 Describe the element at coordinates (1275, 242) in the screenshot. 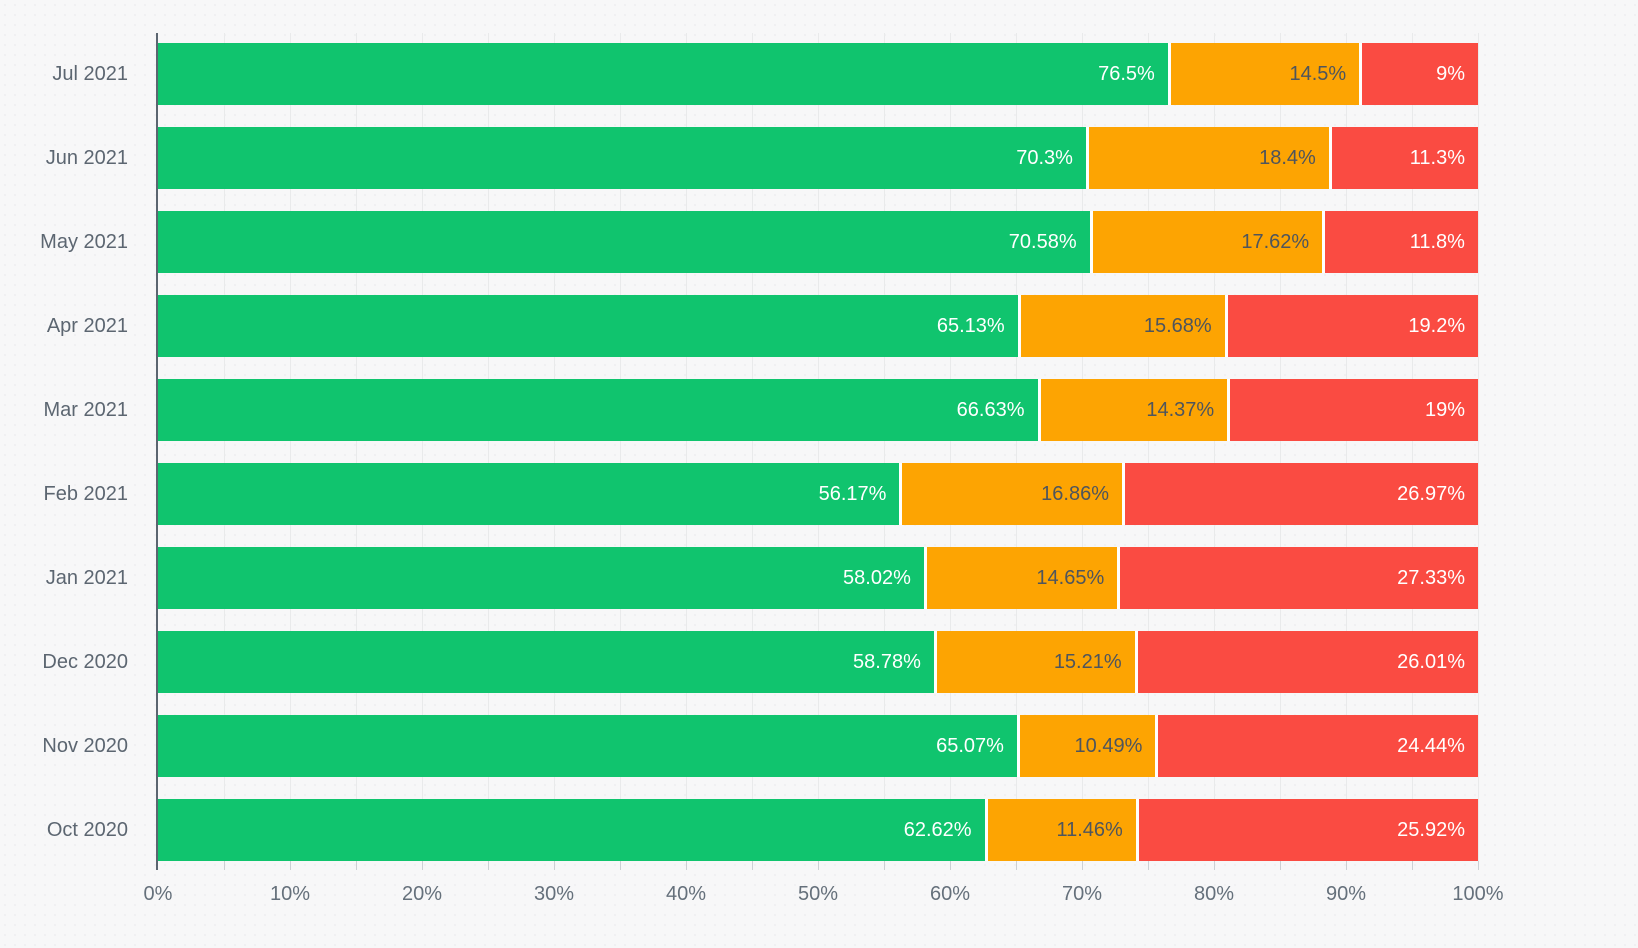

I see `bar-value-label: 17.62%` at that location.